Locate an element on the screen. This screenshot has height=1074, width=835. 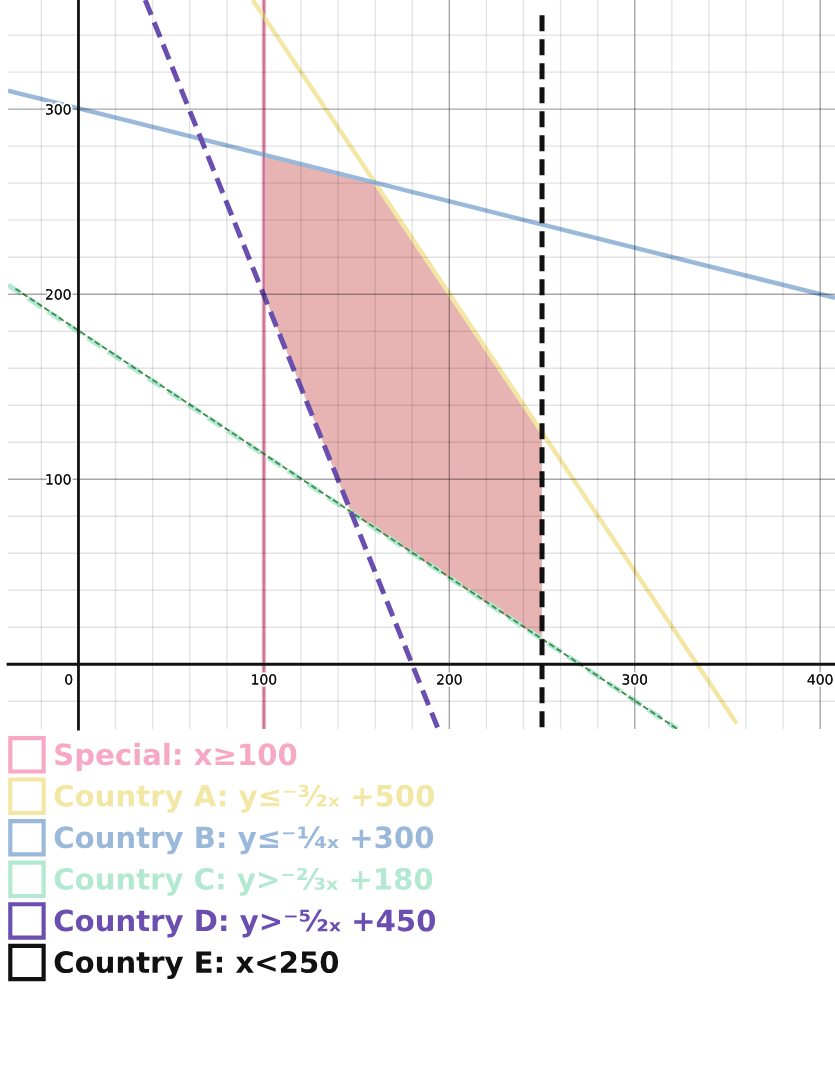
x-tick-label: 100 is located at coordinates (264, 679).